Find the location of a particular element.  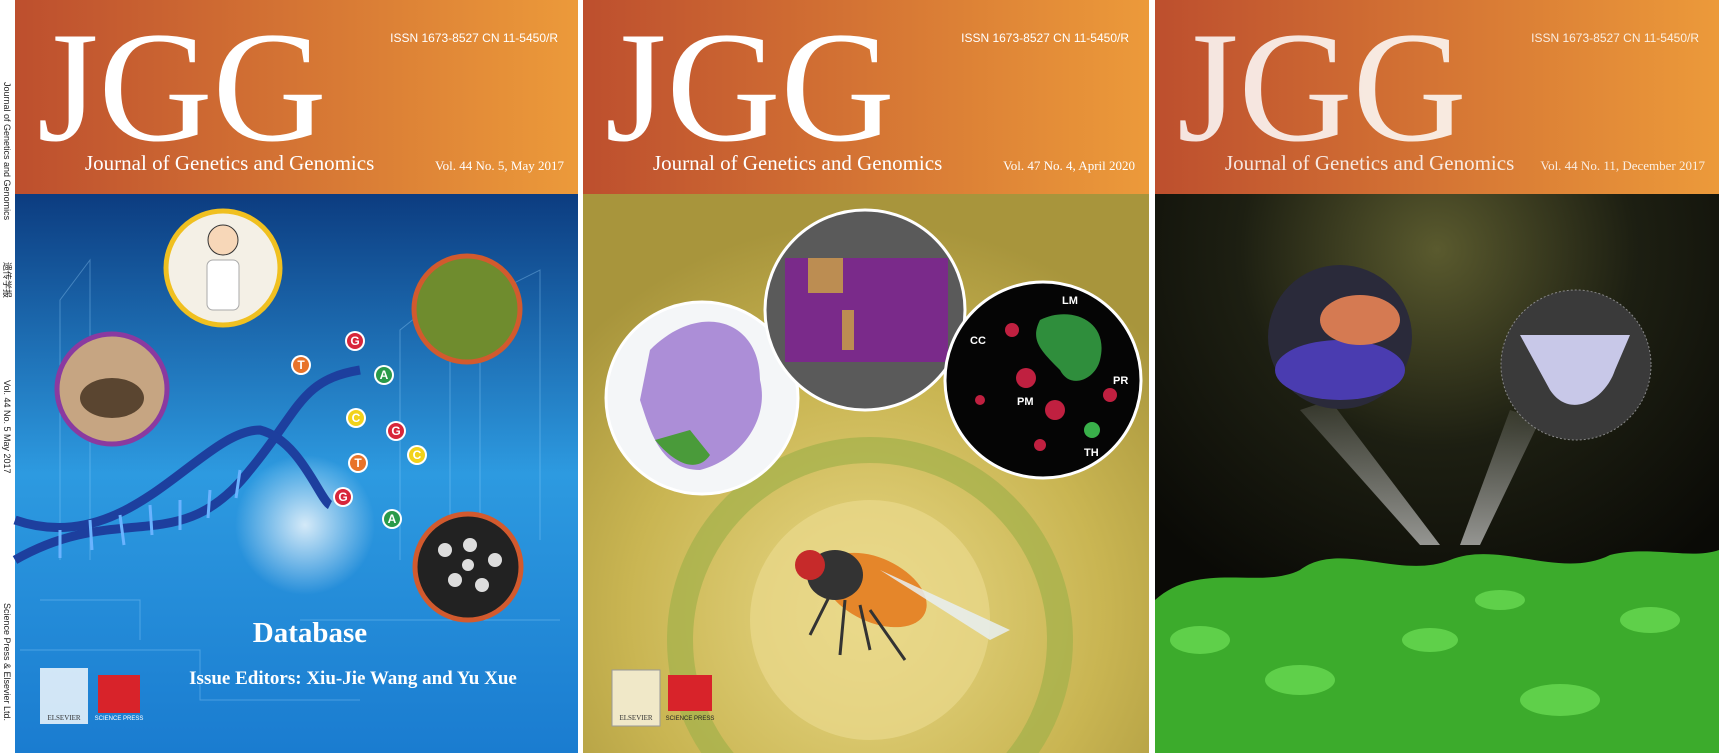

fly is located at coordinates (902, 605).